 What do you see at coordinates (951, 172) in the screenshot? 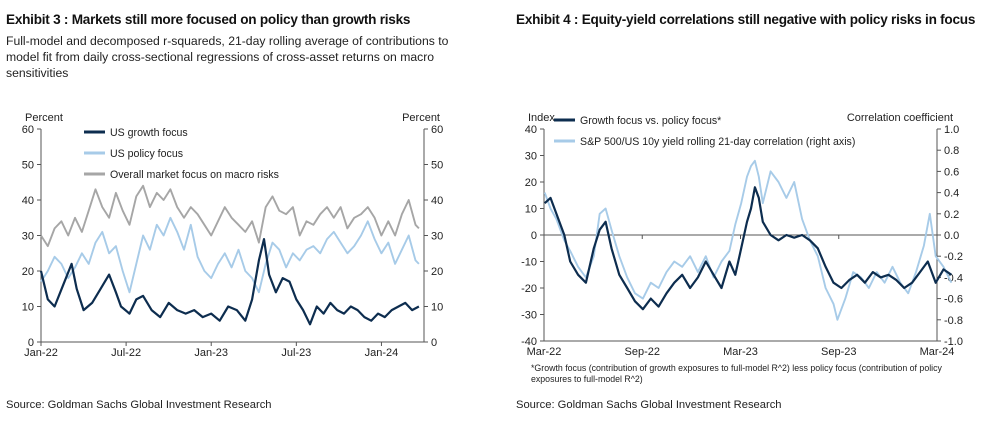
I see `y-tick-label-right: 0.6` at bounding box center [951, 172].